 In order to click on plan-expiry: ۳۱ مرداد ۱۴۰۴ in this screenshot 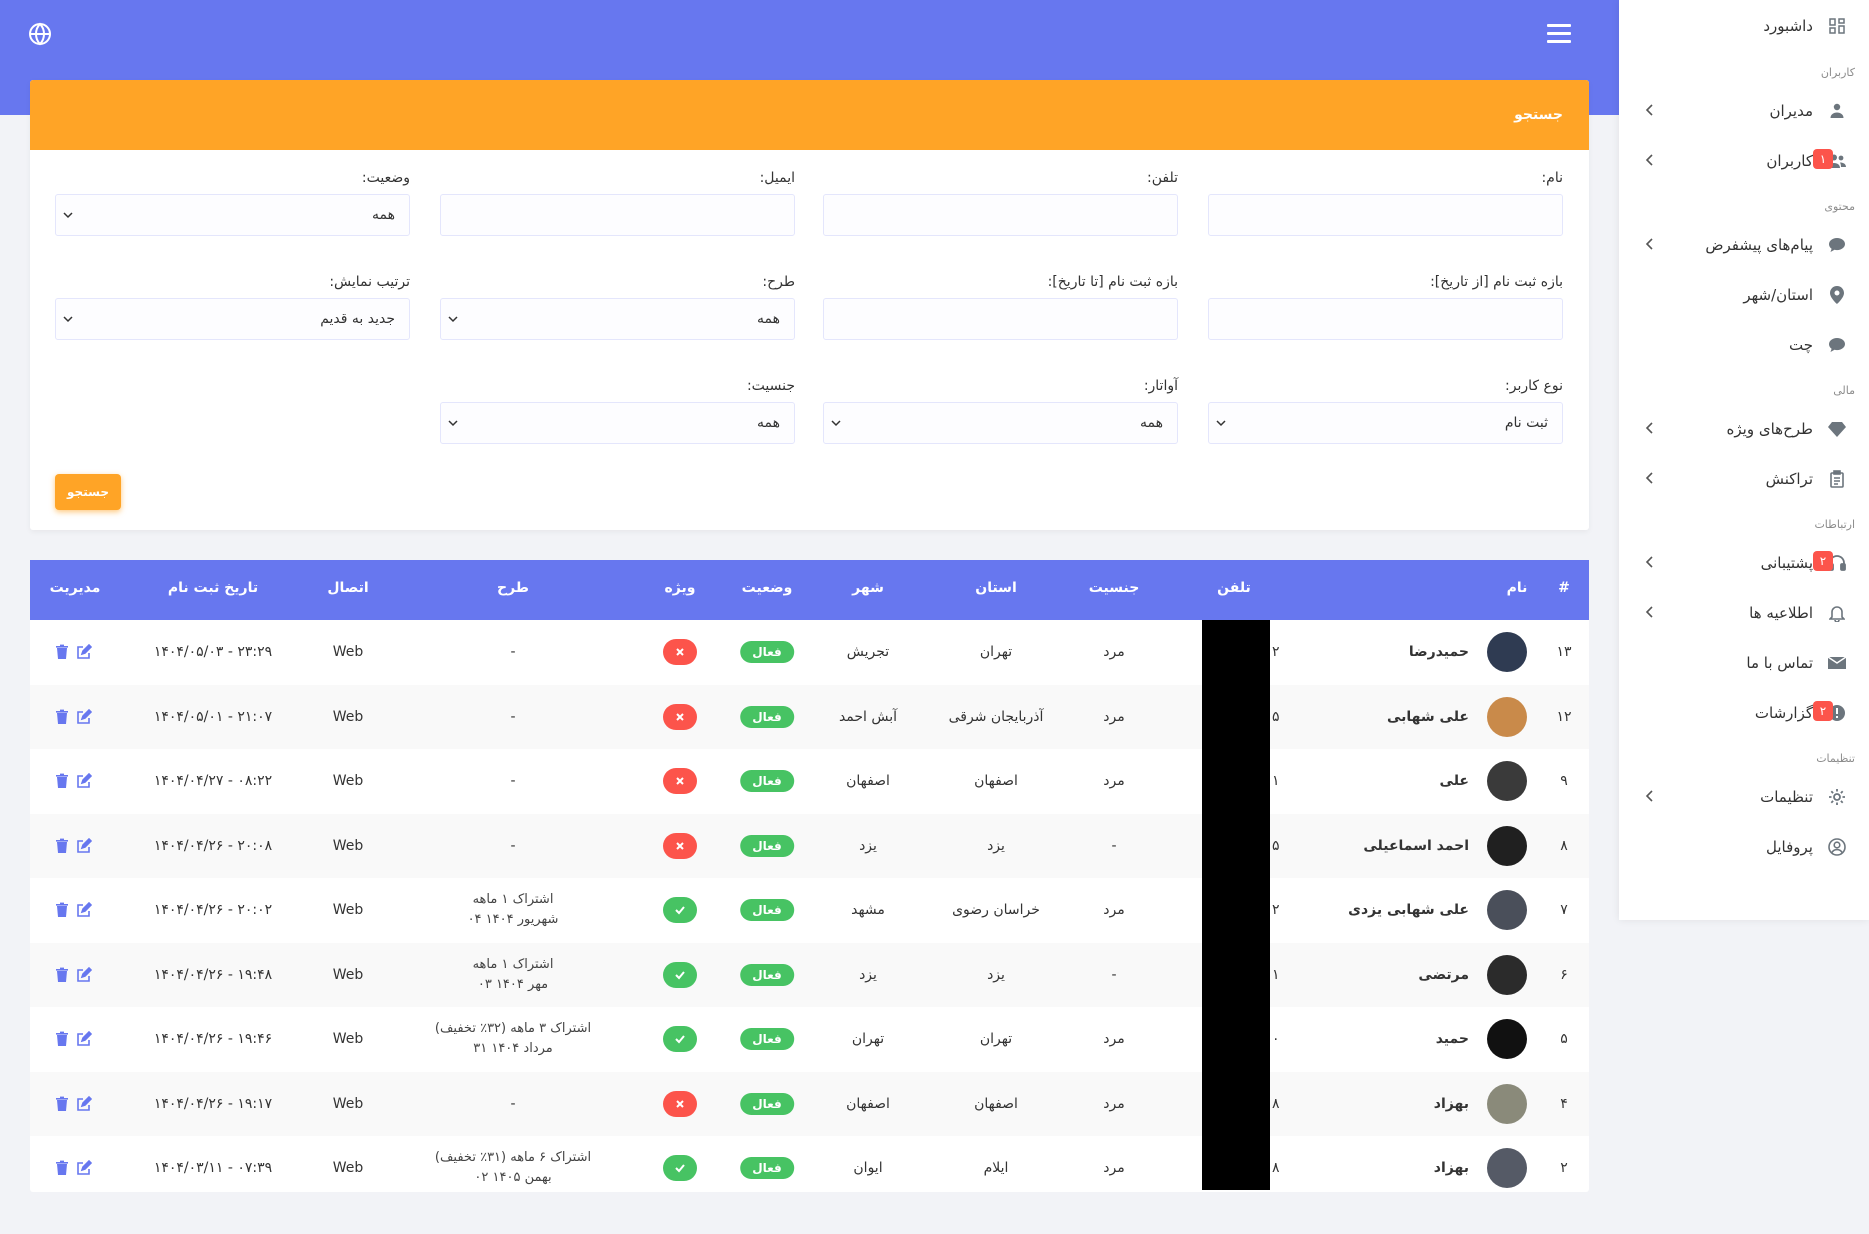, I will do `click(513, 1049)`.